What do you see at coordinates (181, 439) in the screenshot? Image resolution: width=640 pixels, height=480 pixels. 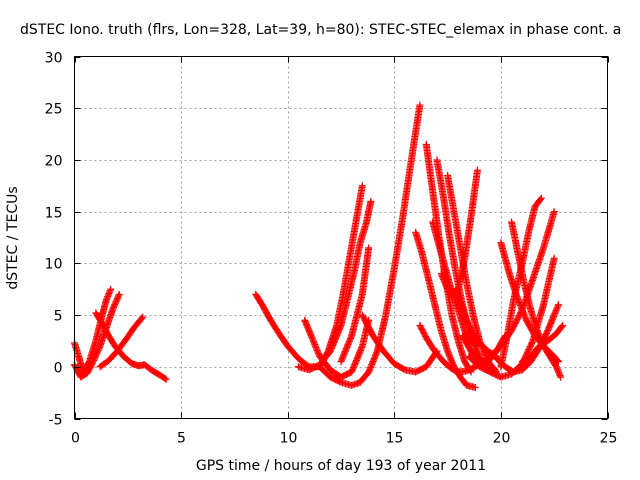 I see `x-tick-label: 5` at bounding box center [181, 439].